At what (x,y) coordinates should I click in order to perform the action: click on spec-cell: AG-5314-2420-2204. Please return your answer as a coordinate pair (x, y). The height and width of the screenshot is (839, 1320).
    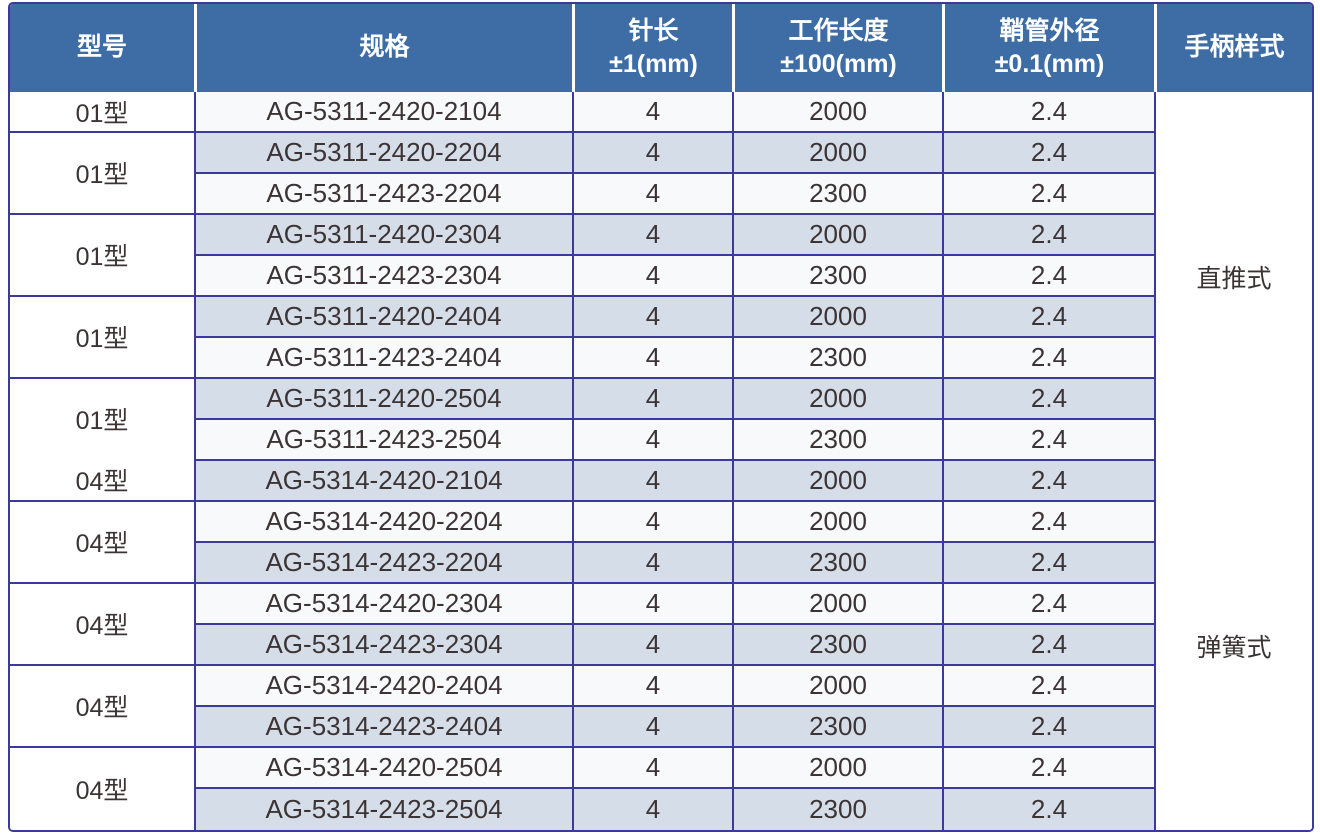
    Looking at the image, I should click on (383, 522).